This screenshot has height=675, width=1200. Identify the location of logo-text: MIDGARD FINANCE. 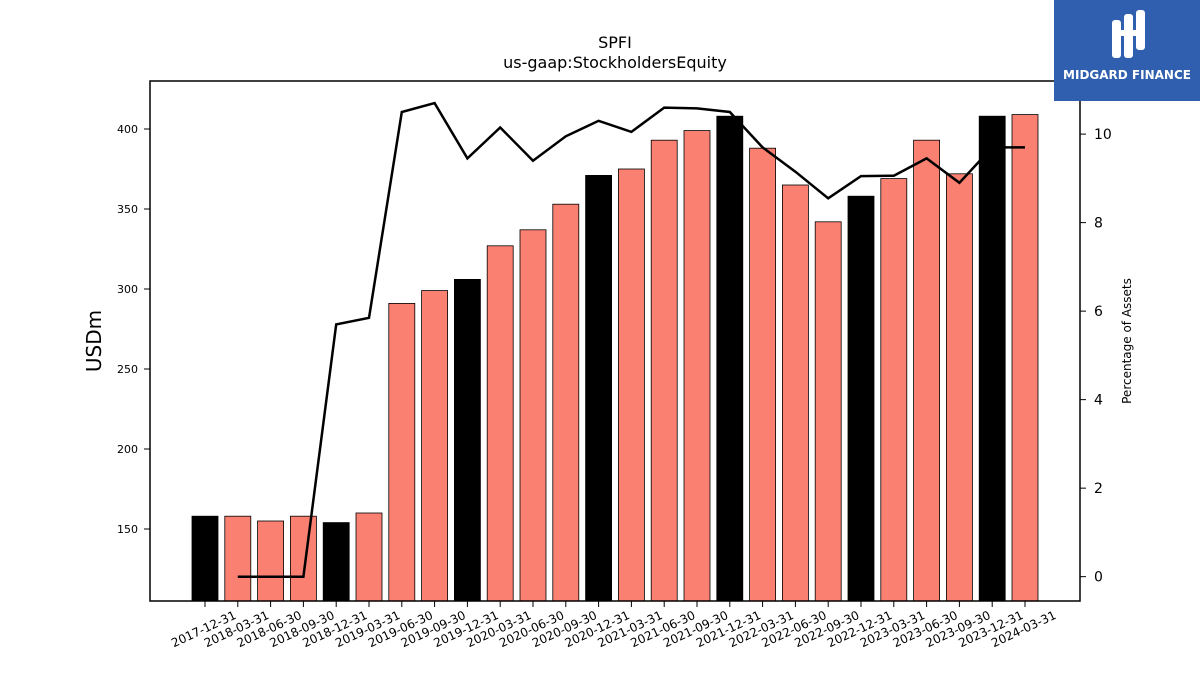
(1127, 75).